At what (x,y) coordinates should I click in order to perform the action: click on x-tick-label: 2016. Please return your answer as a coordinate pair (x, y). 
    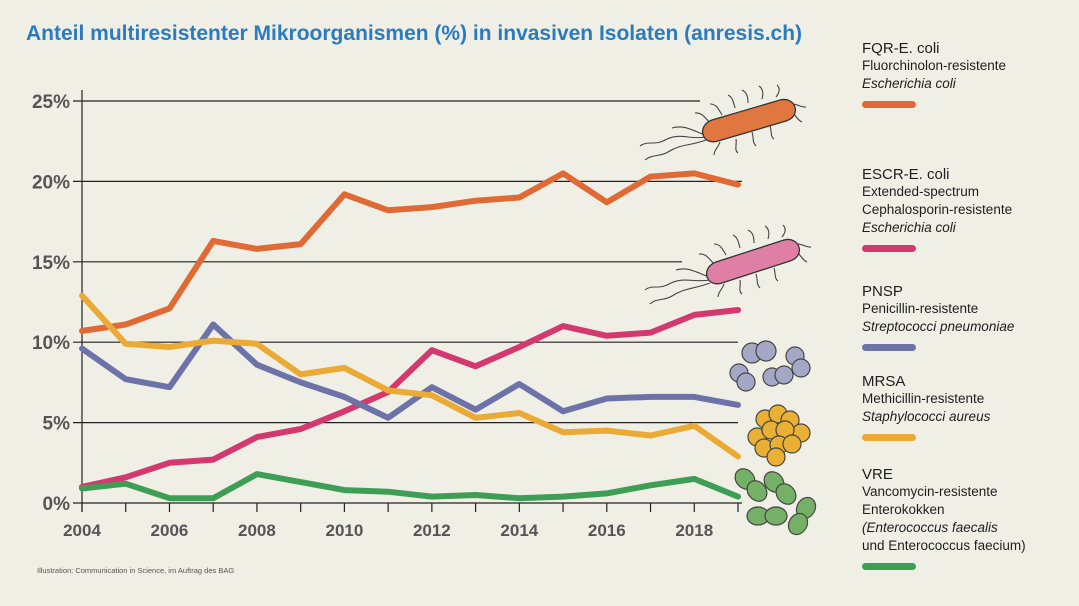
    Looking at the image, I should click on (607, 530).